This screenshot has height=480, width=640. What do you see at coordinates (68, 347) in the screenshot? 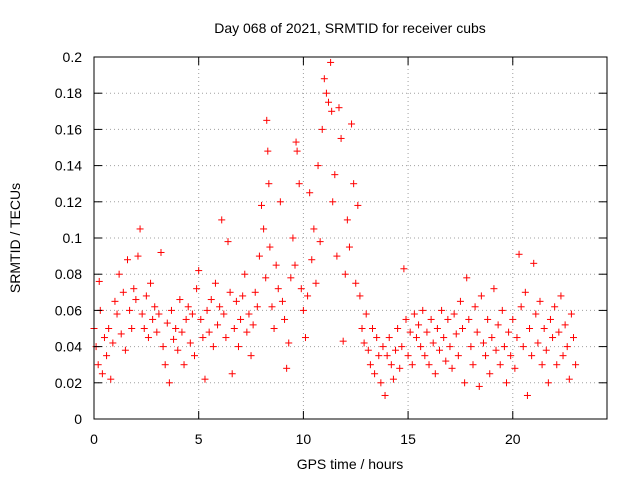
I see `y-tick-label: 0.04` at bounding box center [68, 347].